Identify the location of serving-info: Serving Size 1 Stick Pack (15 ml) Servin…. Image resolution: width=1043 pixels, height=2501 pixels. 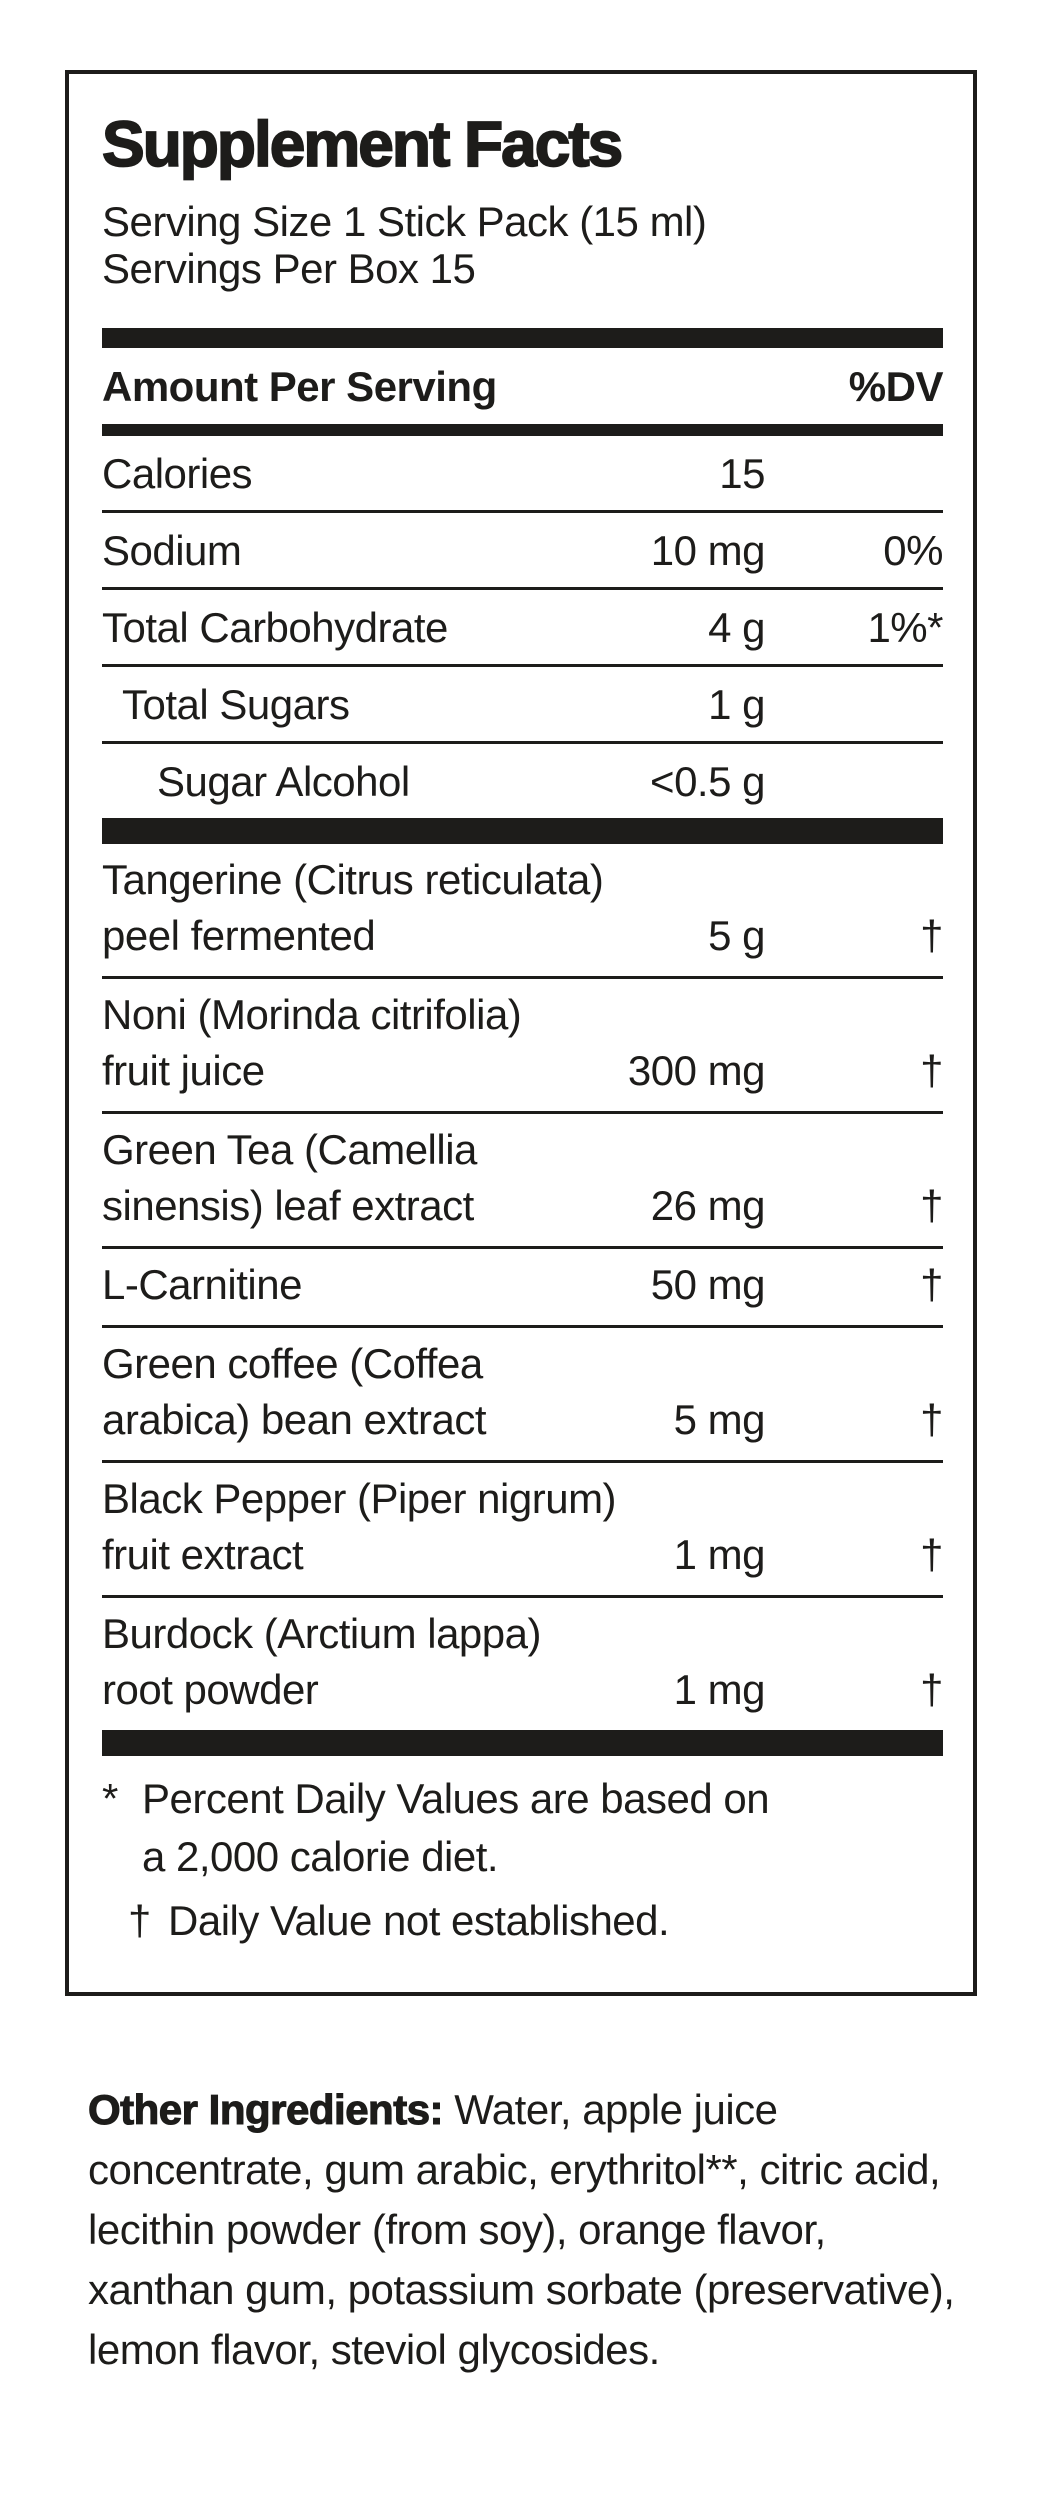
(522, 245).